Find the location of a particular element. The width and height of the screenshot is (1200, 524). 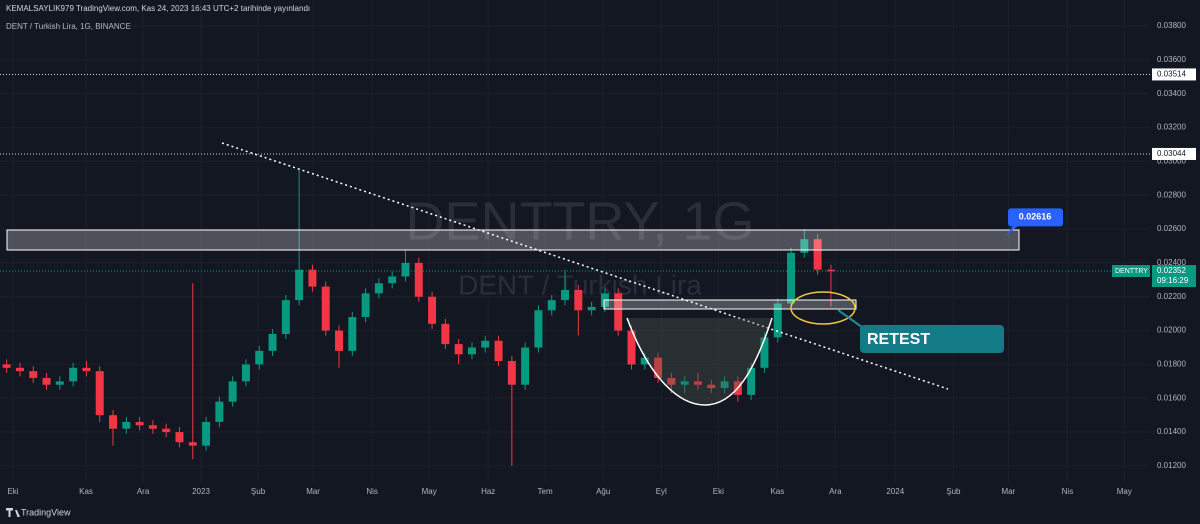

x-tick-label: Ara is located at coordinates (143, 491).